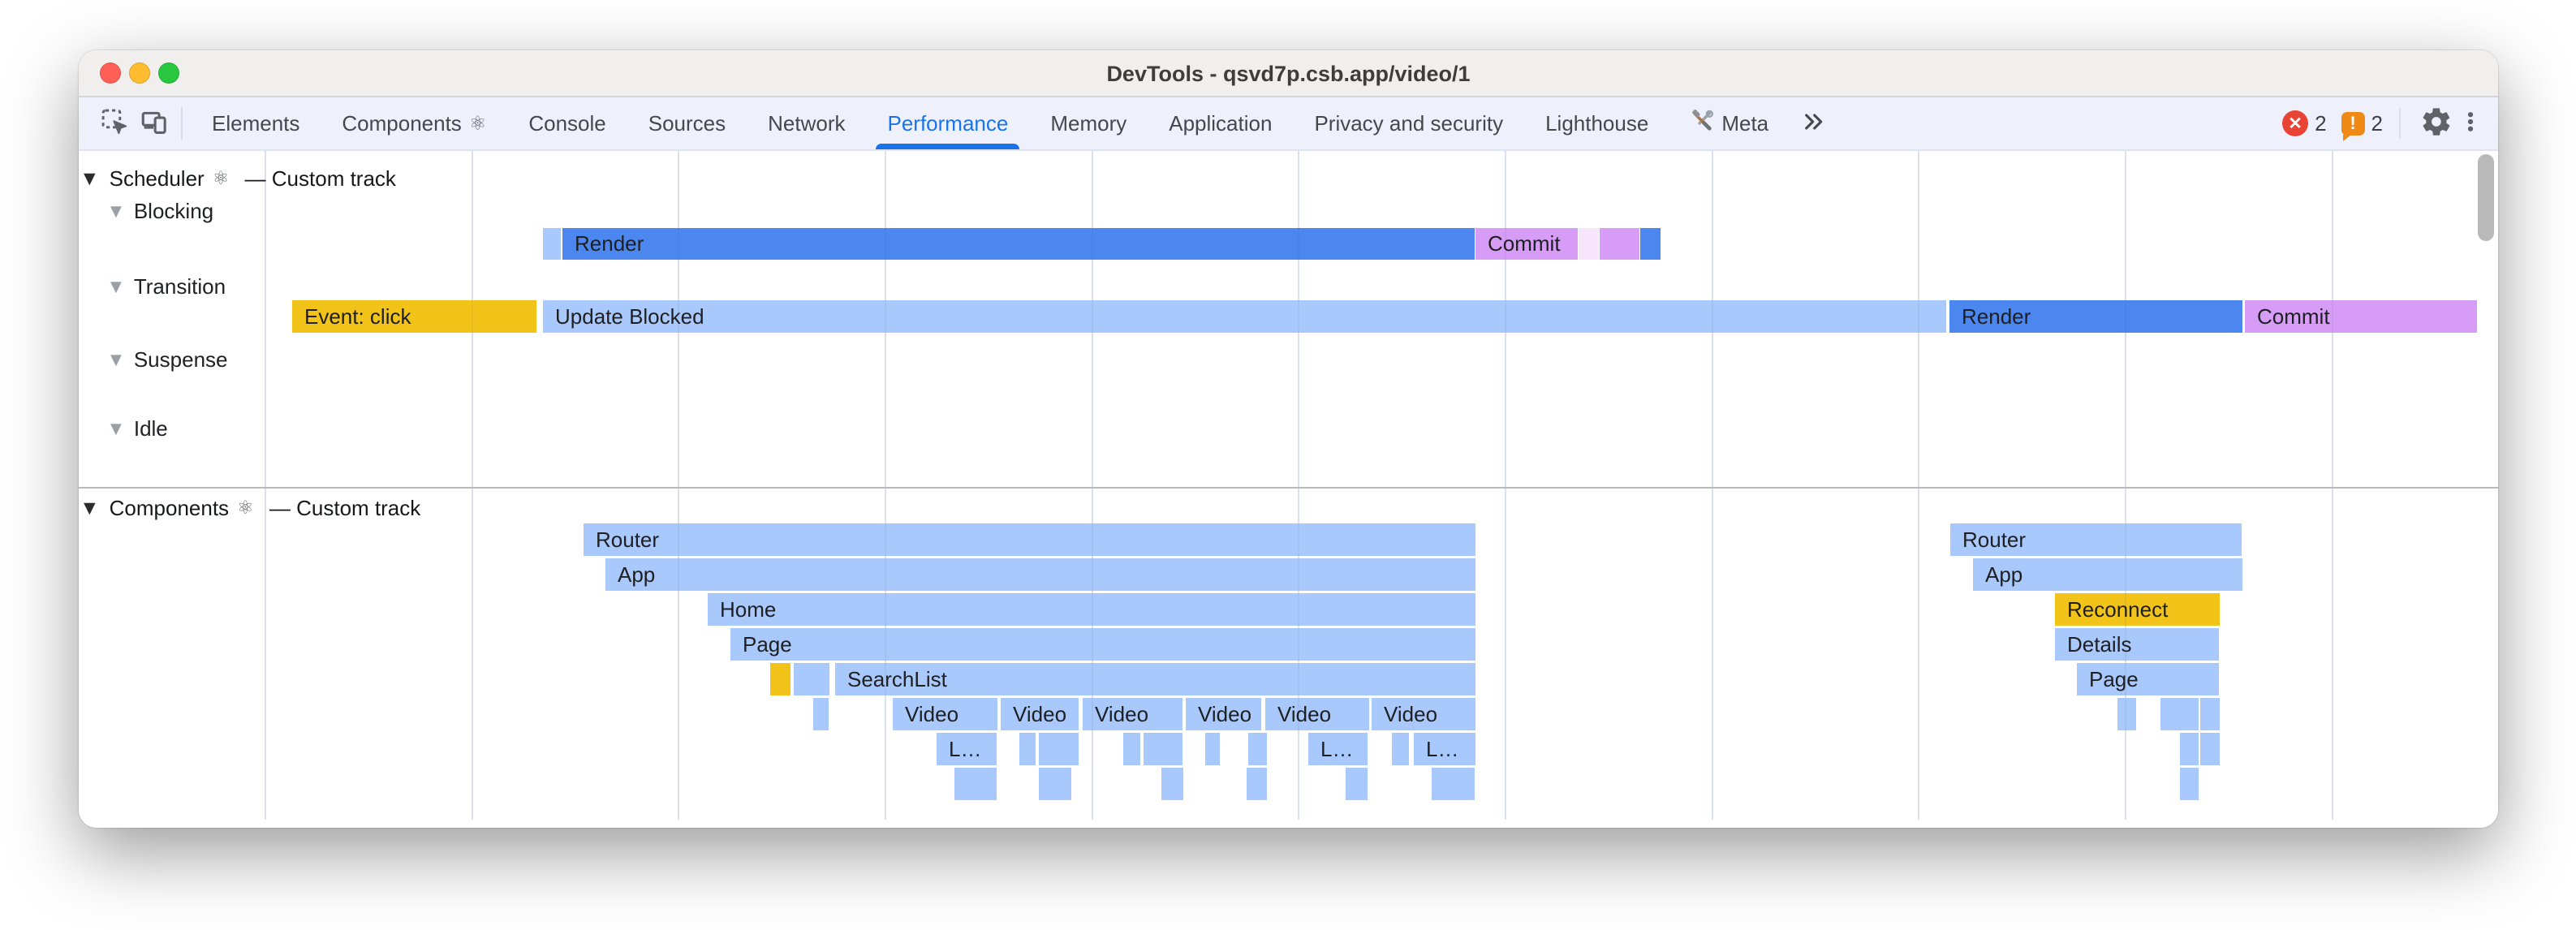 This screenshot has width=2576, height=930. I want to click on device-toolbar-icon, so click(154, 124).